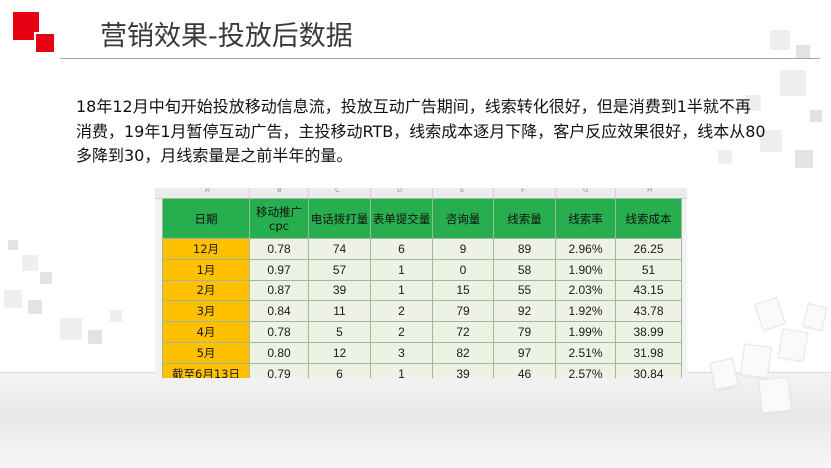 The image size is (831, 468). What do you see at coordinates (524, 269) in the screenshot?
I see `cell-leads: 58` at bounding box center [524, 269].